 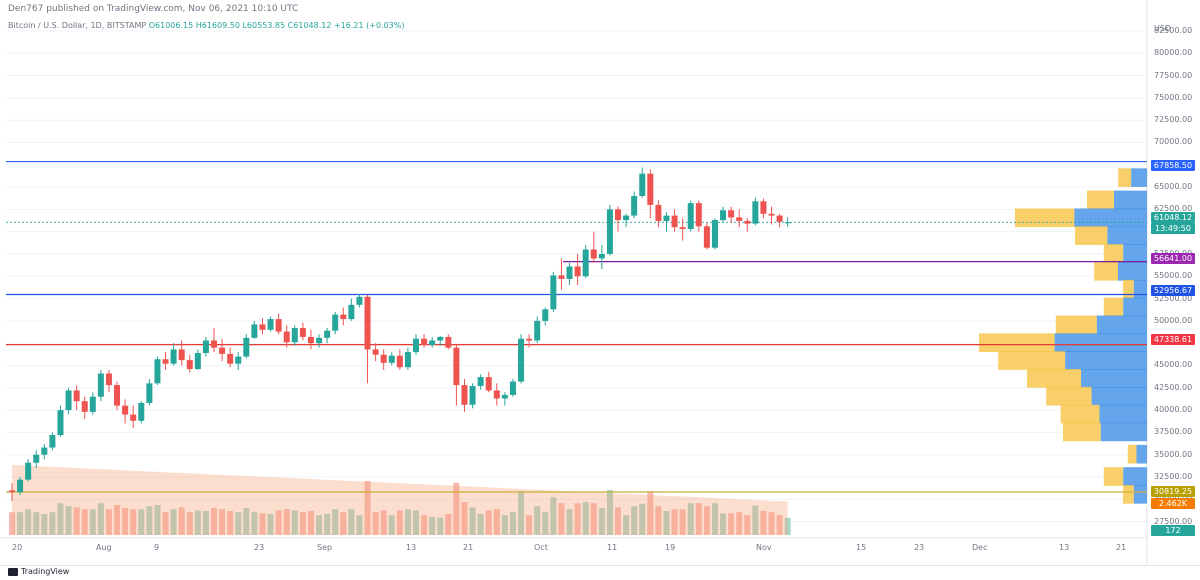 What do you see at coordinates (468, 547) in the screenshot?
I see `time-tick-label: 21` at bounding box center [468, 547].